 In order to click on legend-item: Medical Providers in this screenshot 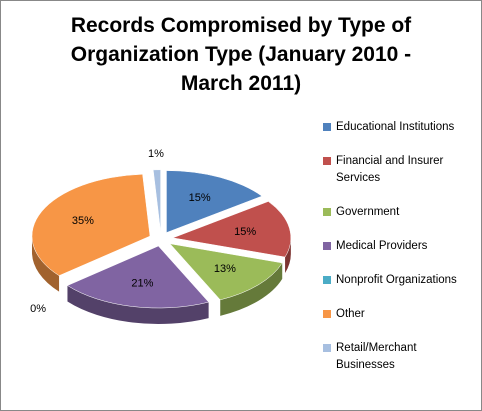, I will do `click(400, 246)`.